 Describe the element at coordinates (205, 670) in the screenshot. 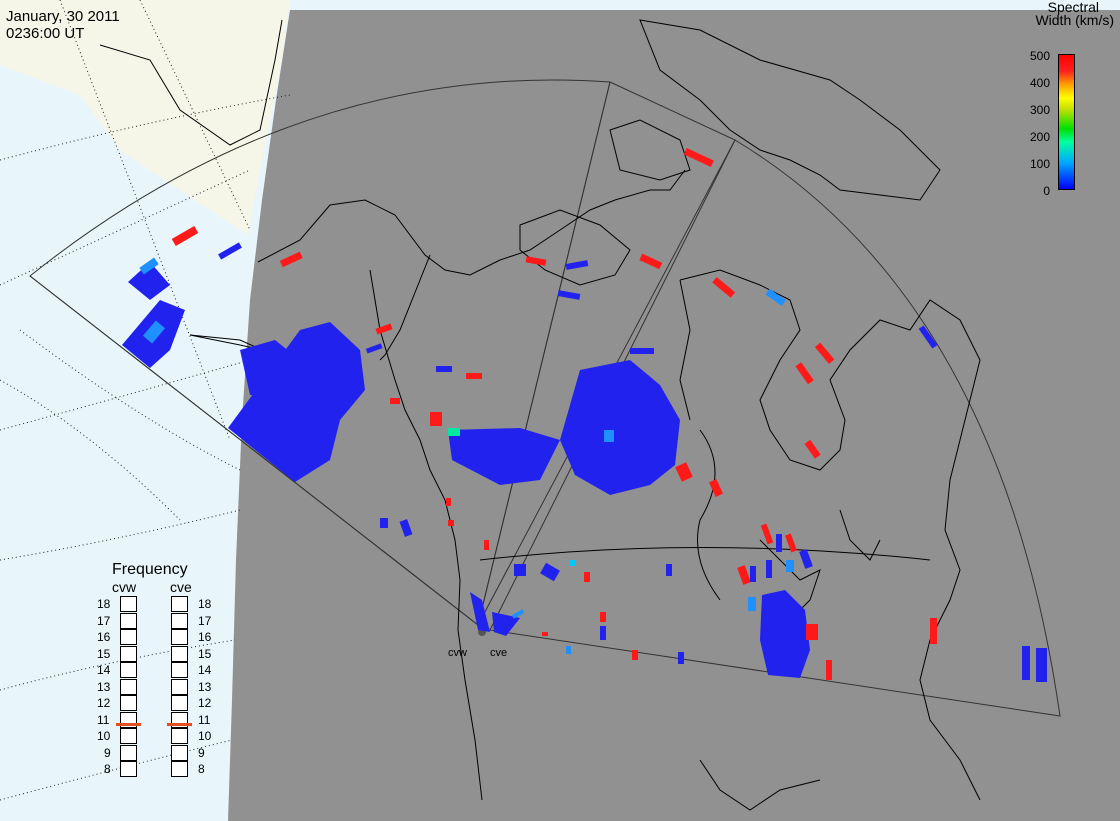

I see `frequency-scale-right: 14` at that location.